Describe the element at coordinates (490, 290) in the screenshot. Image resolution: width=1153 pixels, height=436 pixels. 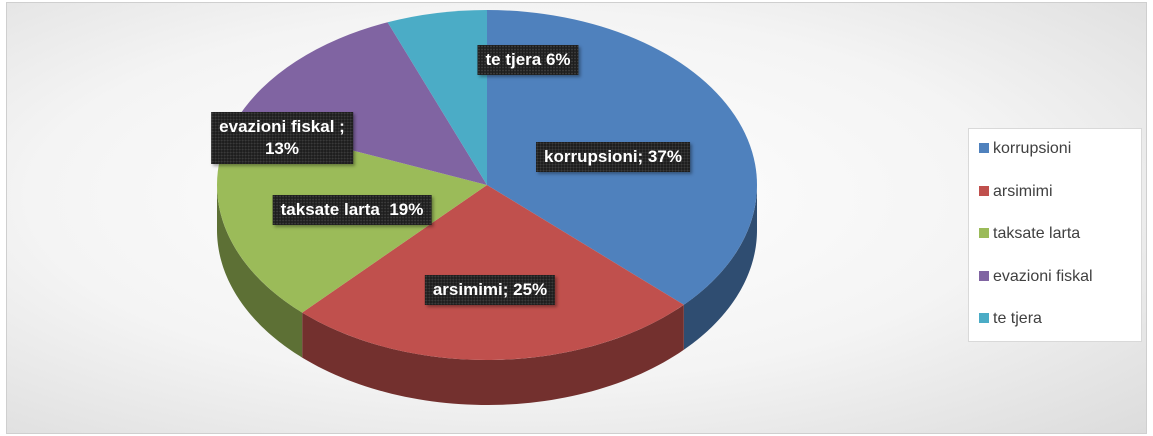
I see `data-label: arsimimi; 25%` at that location.